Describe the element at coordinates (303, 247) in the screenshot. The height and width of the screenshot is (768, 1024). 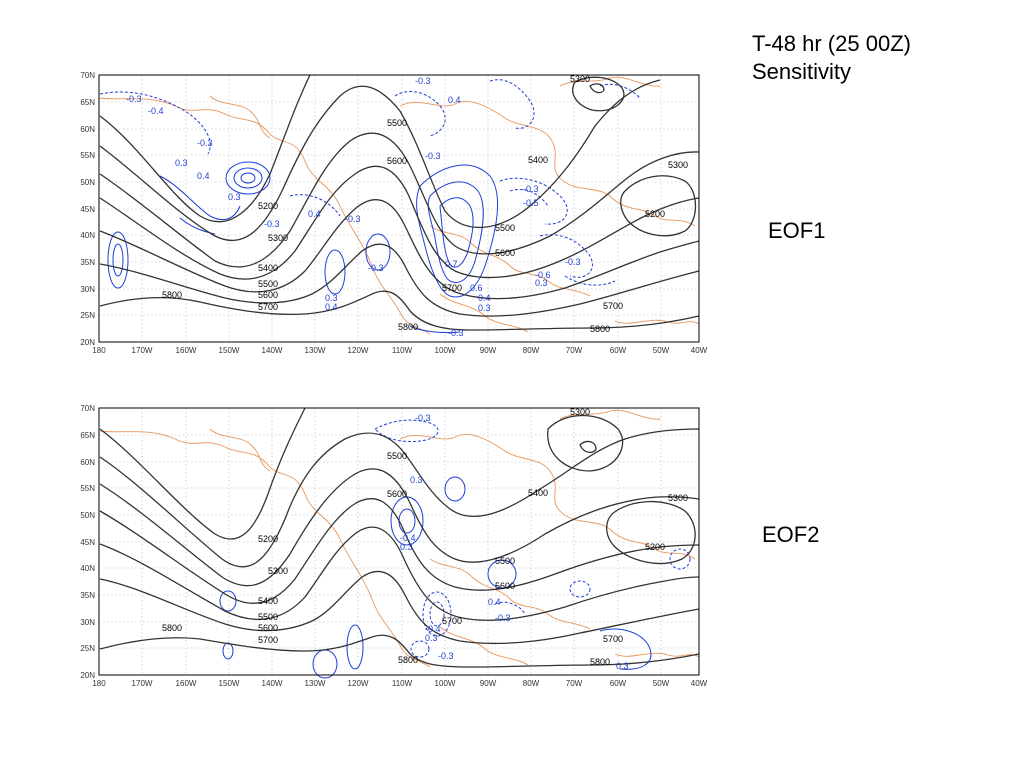
I see `sensitivity-contours` at that location.